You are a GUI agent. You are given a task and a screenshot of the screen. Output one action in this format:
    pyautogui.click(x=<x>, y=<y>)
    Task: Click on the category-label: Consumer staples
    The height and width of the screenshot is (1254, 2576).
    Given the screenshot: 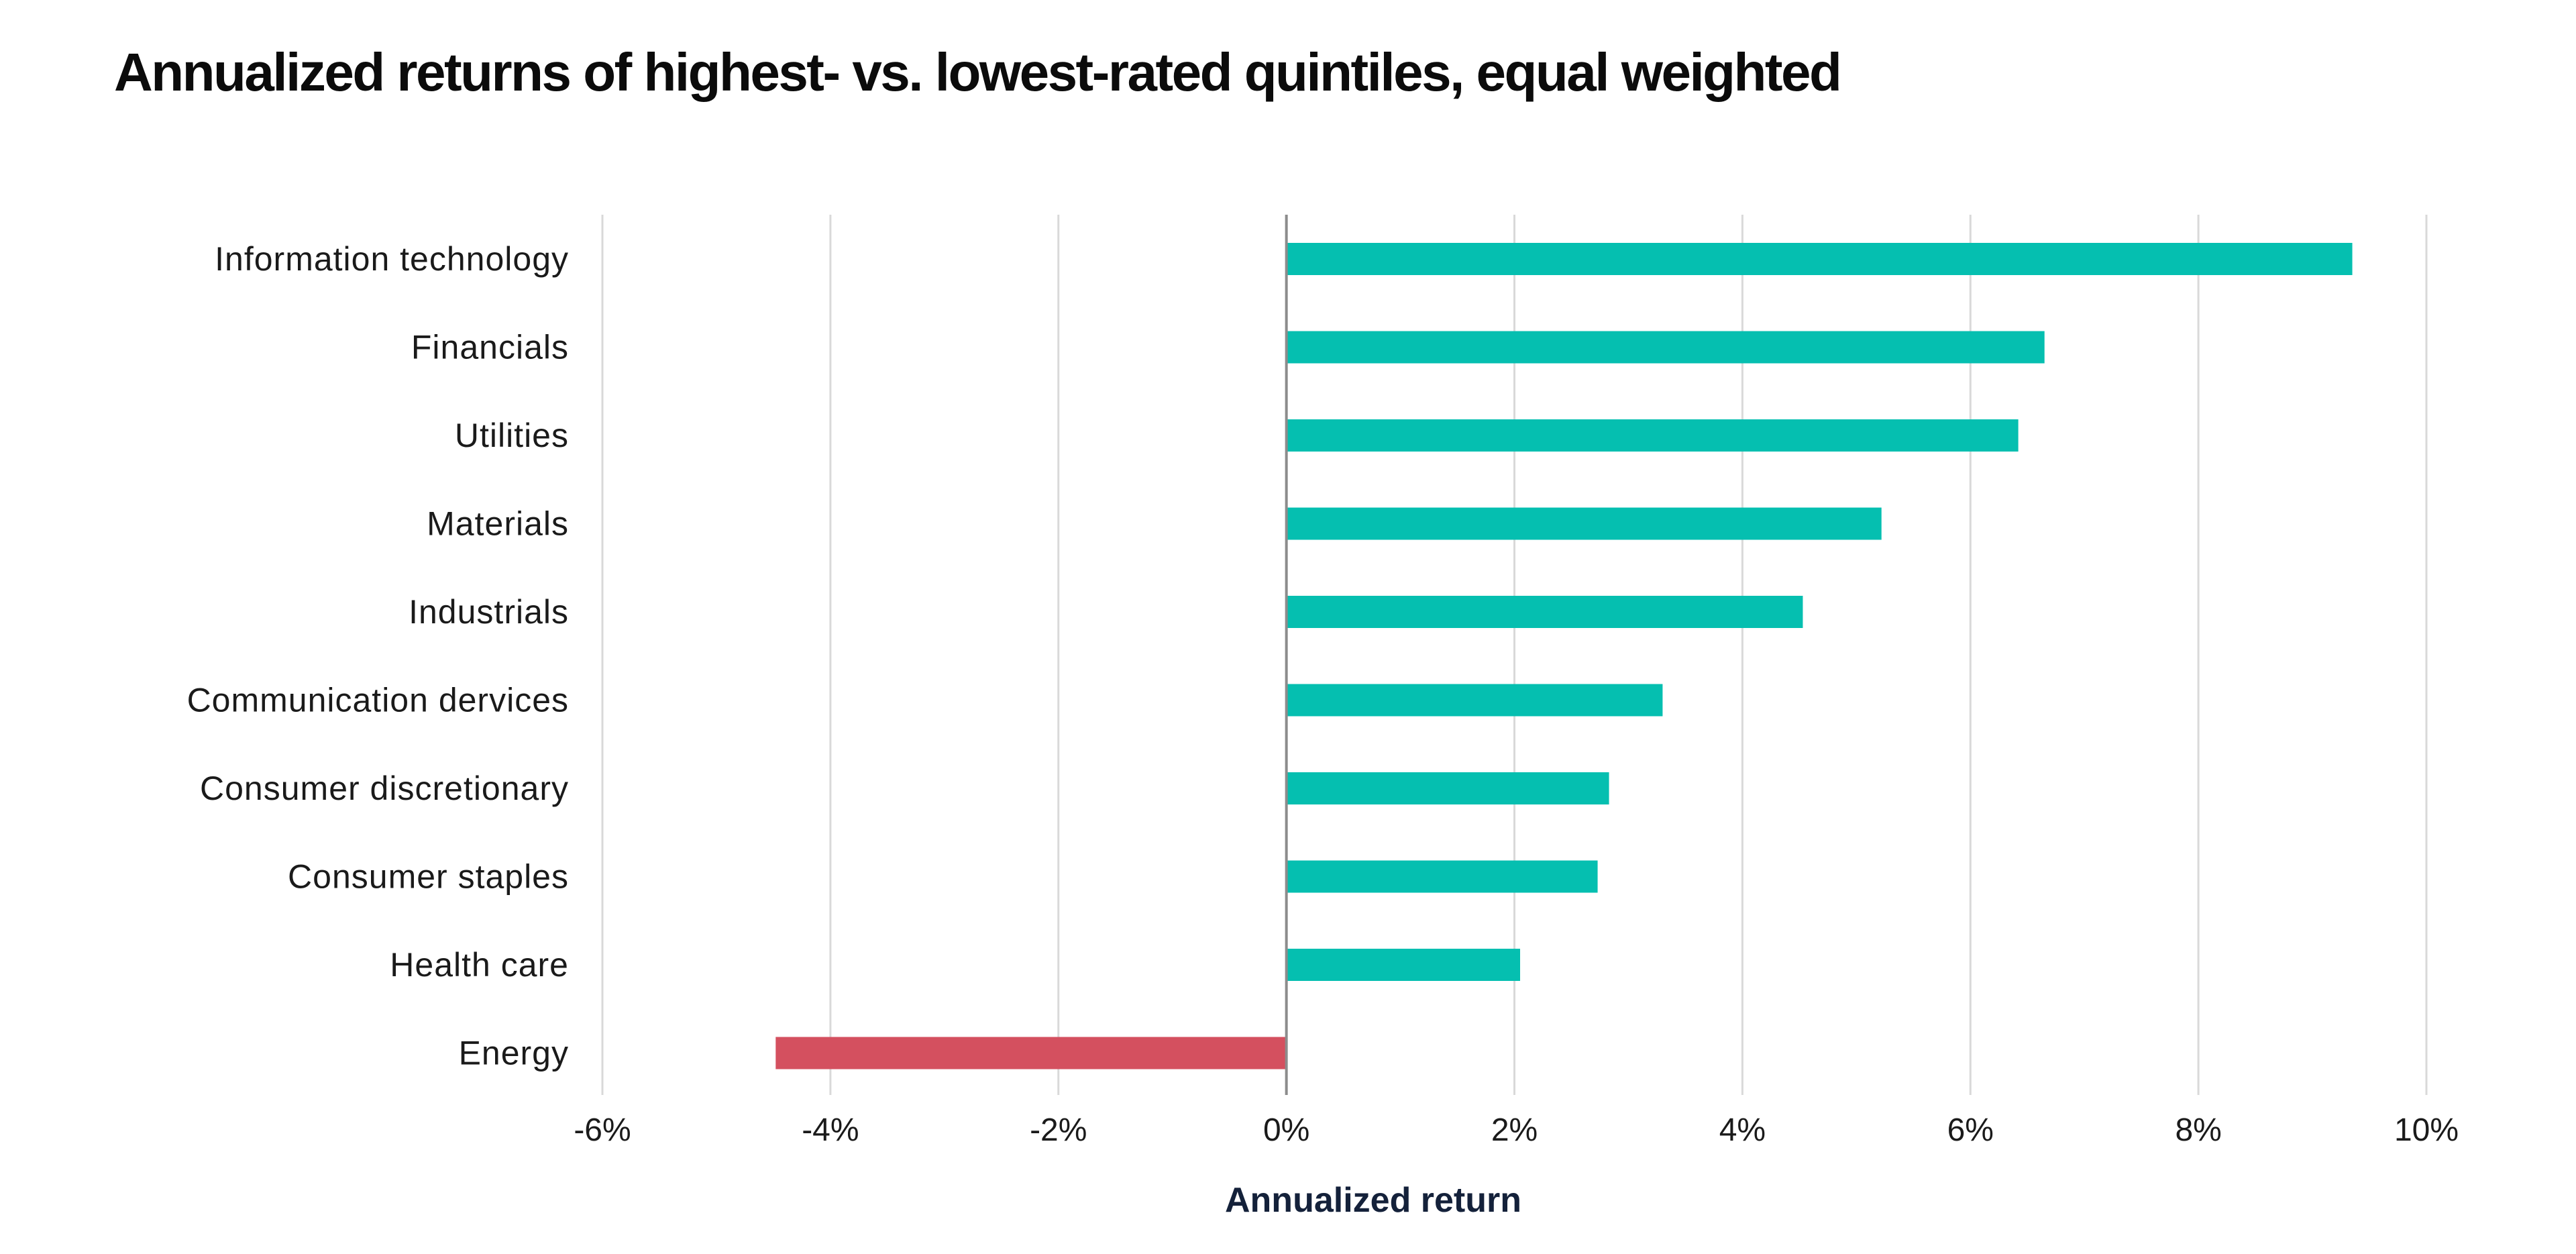 What is the action you would take?
    pyautogui.click(x=428, y=877)
    